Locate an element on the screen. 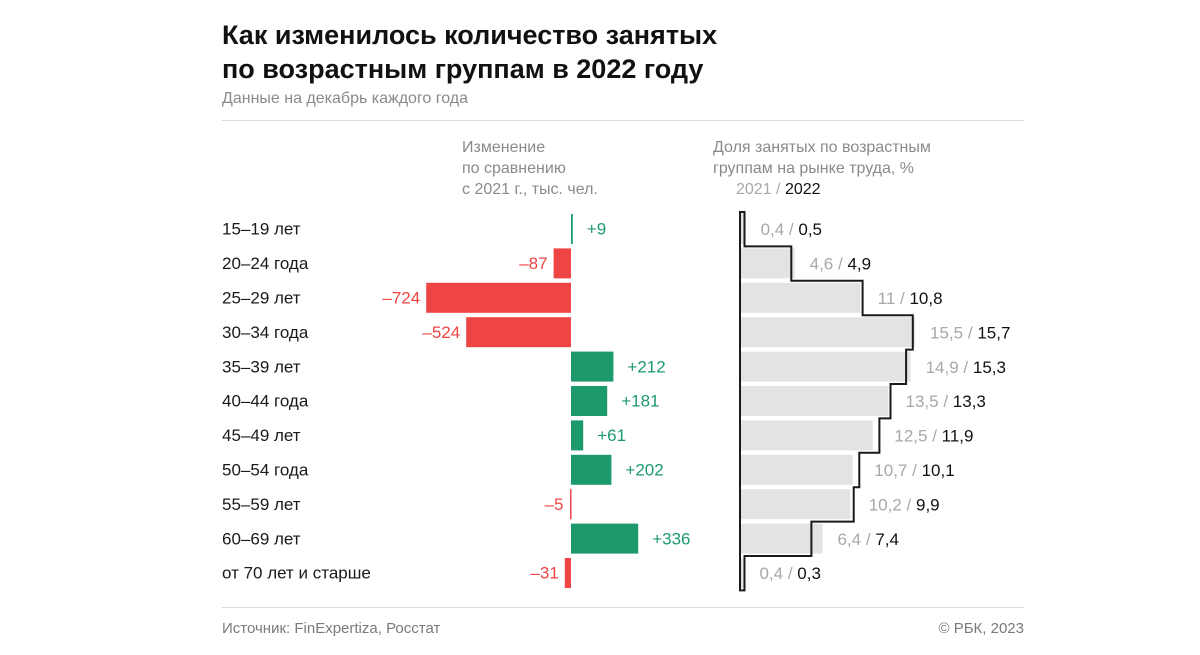 Image resolution: width=1200 pixels, height=655 pixels. share-value-label: 10,2 / 9,9 is located at coordinates (904, 504).